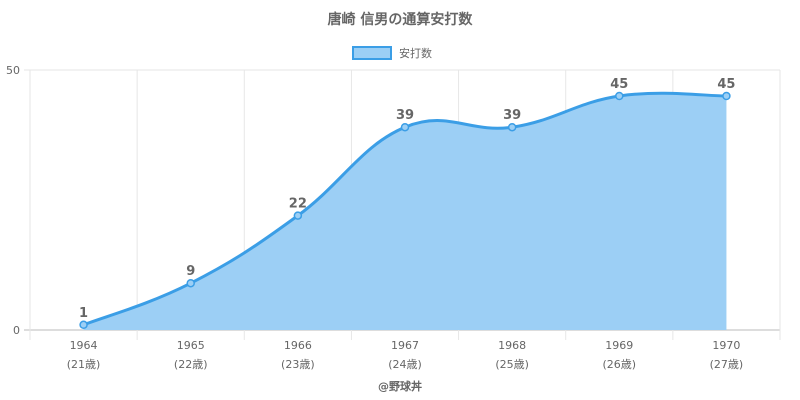 The width and height of the screenshot is (800, 400). What do you see at coordinates (372, 53) in the screenshot?
I see `legend-swatch` at bounding box center [372, 53].